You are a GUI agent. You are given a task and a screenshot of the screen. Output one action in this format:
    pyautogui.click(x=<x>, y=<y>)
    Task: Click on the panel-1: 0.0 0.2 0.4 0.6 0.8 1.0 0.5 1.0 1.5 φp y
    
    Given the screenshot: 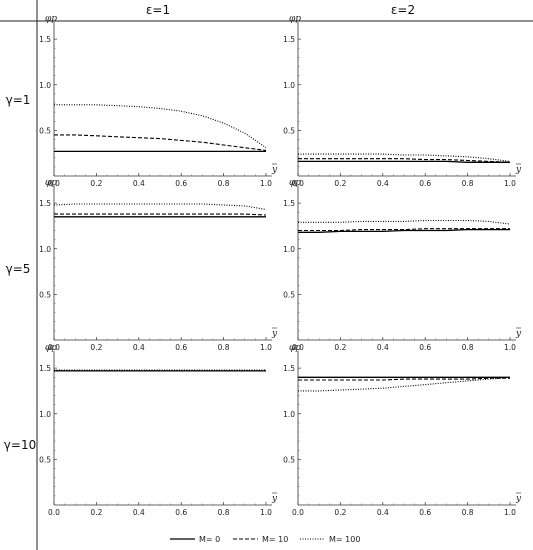 What is the action you would take?
    pyautogui.click(x=158, y=101)
    